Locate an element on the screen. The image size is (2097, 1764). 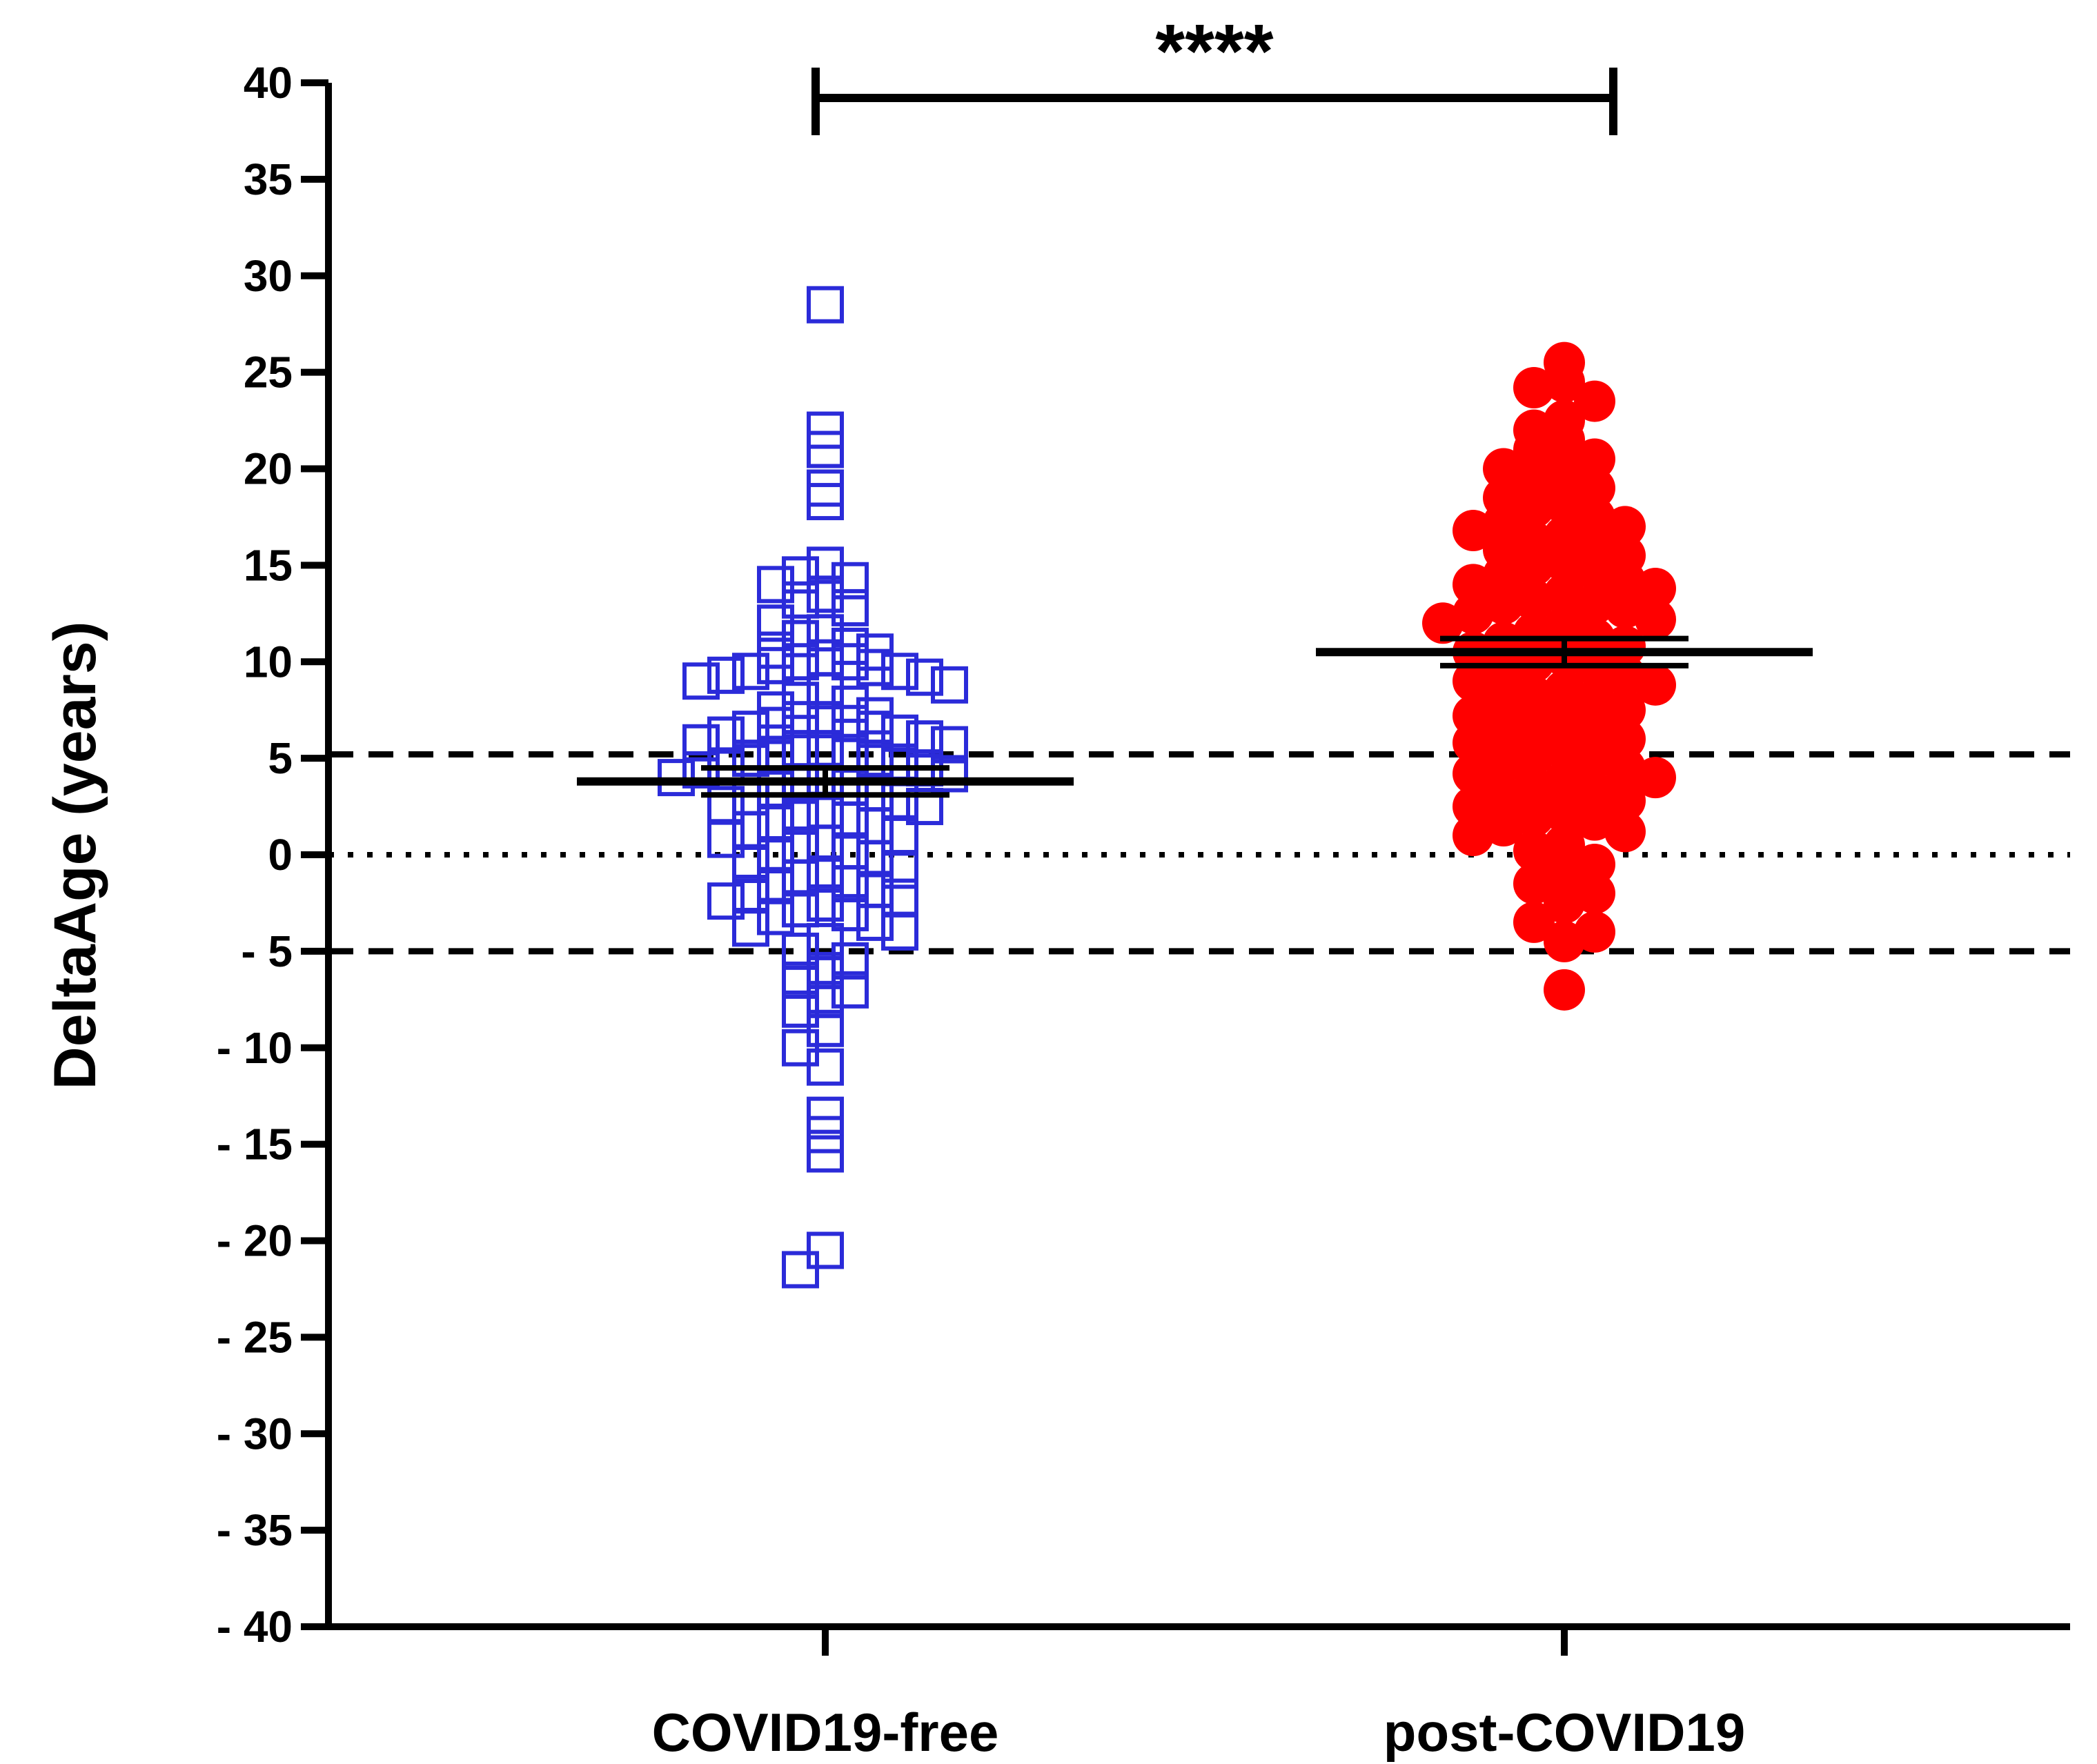
y-tick-label: - 25 is located at coordinates (255, 1337).